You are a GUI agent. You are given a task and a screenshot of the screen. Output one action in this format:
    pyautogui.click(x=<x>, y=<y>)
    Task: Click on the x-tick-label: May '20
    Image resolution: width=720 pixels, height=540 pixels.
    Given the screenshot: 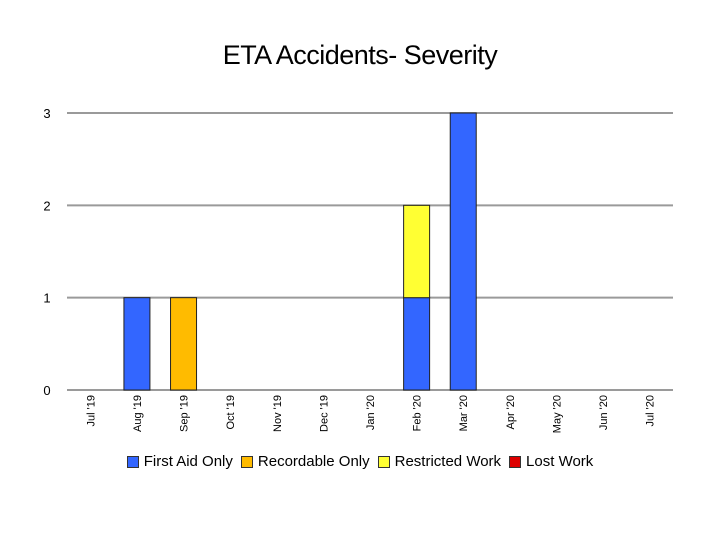 What is the action you would take?
    pyautogui.click(x=557, y=414)
    